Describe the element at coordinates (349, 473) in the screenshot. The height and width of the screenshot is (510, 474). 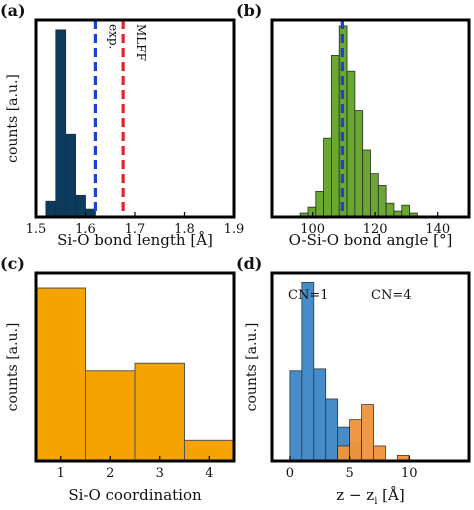
I see `xtick-label-d-1: 5` at that location.